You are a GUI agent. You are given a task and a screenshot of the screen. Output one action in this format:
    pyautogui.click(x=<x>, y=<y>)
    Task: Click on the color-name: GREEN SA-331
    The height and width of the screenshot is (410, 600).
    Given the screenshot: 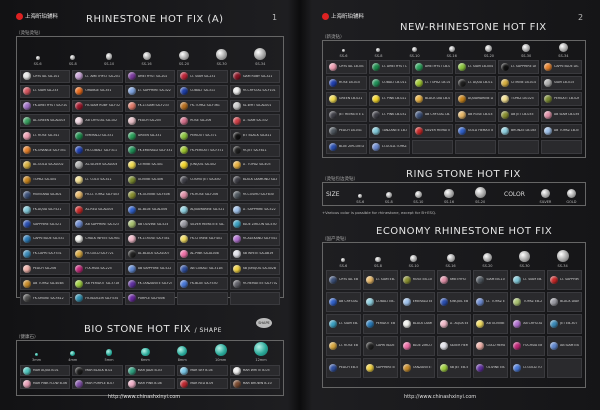 What is the action you would take?
    pyautogui.click(x=149, y=135)
    